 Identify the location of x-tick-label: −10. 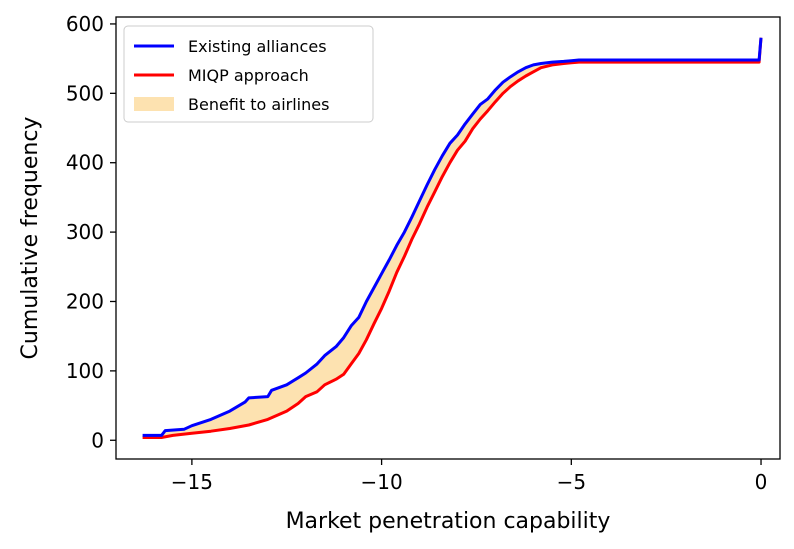
(381, 482).